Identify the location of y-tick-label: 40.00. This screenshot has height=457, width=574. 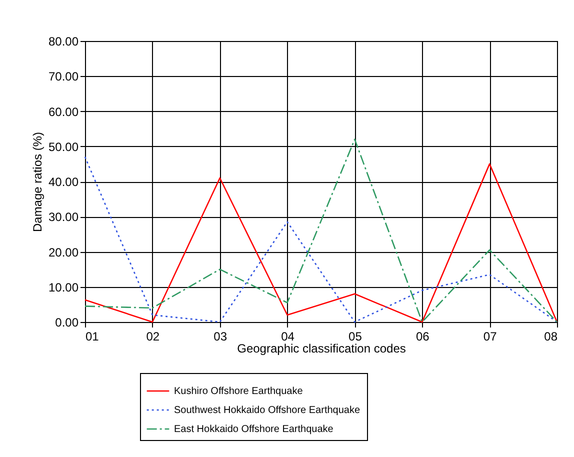
(63, 182).